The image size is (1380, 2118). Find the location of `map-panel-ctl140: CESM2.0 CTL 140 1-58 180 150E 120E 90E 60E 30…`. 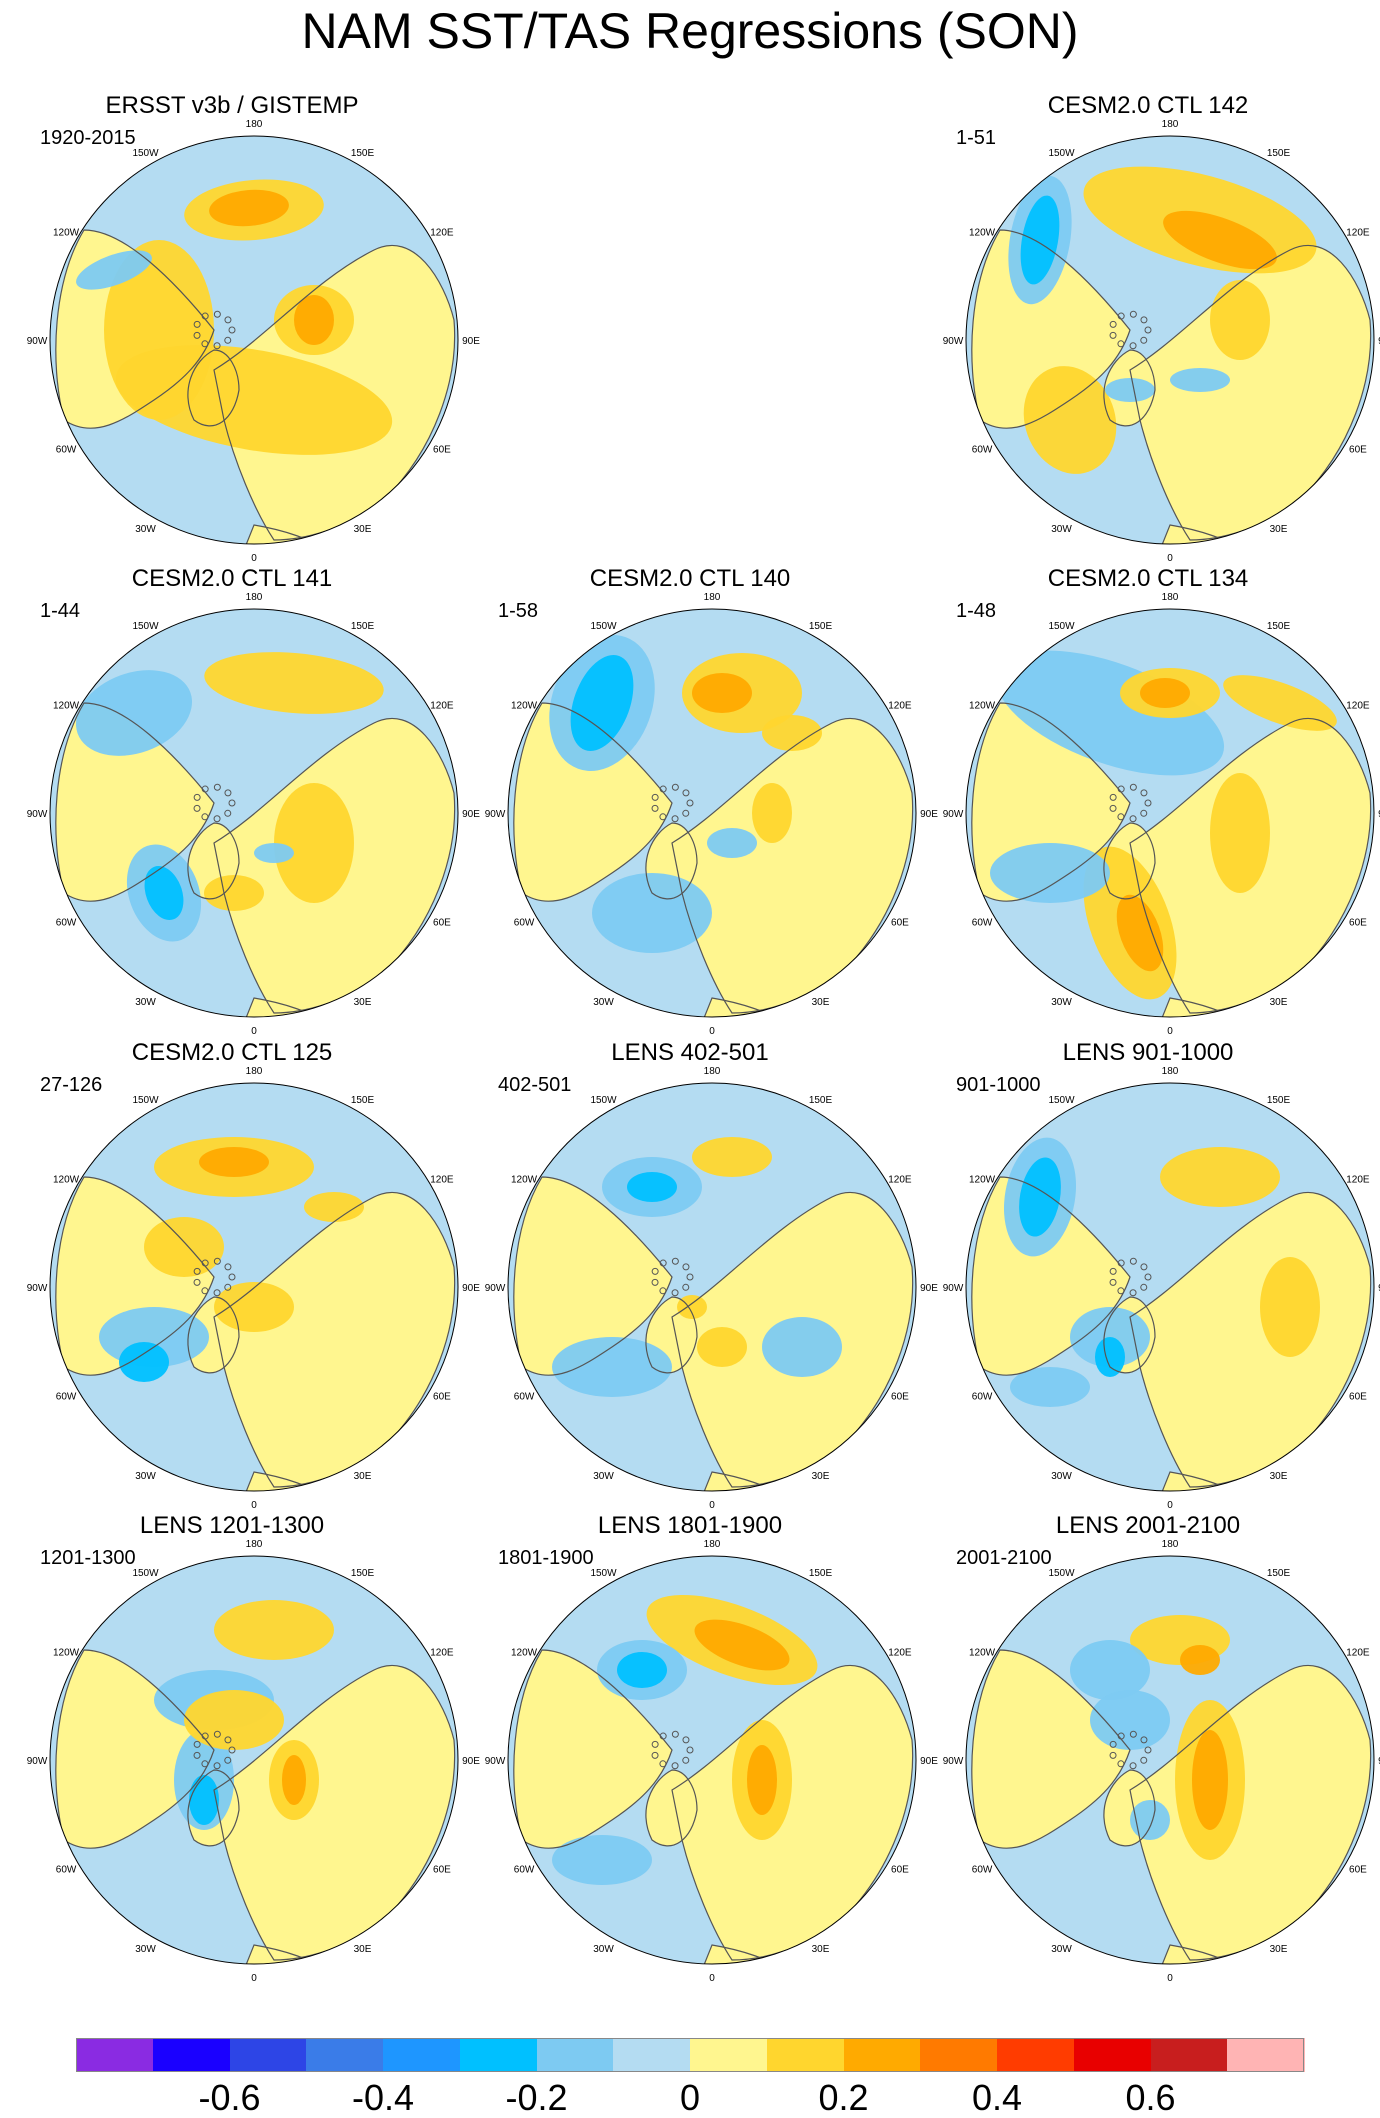

map-panel-ctl140: CESM2.0 CTL 140 1-58 180 150E 120E 90E 60E 30… is located at coordinates (699, 801).